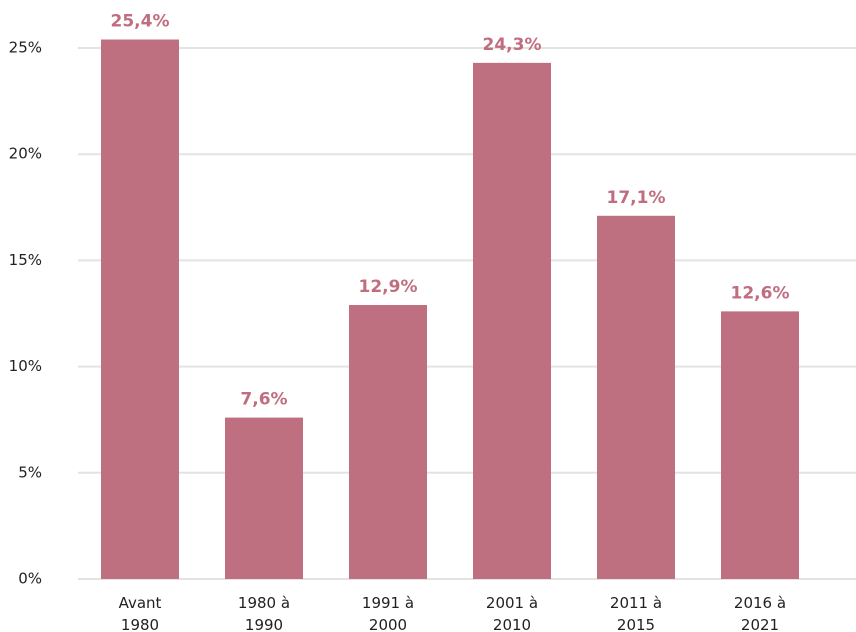 This screenshot has height=632, width=856. What do you see at coordinates (140, 624) in the screenshot?
I see `x-tick-line: 1980` at bounding box center [140, 624].